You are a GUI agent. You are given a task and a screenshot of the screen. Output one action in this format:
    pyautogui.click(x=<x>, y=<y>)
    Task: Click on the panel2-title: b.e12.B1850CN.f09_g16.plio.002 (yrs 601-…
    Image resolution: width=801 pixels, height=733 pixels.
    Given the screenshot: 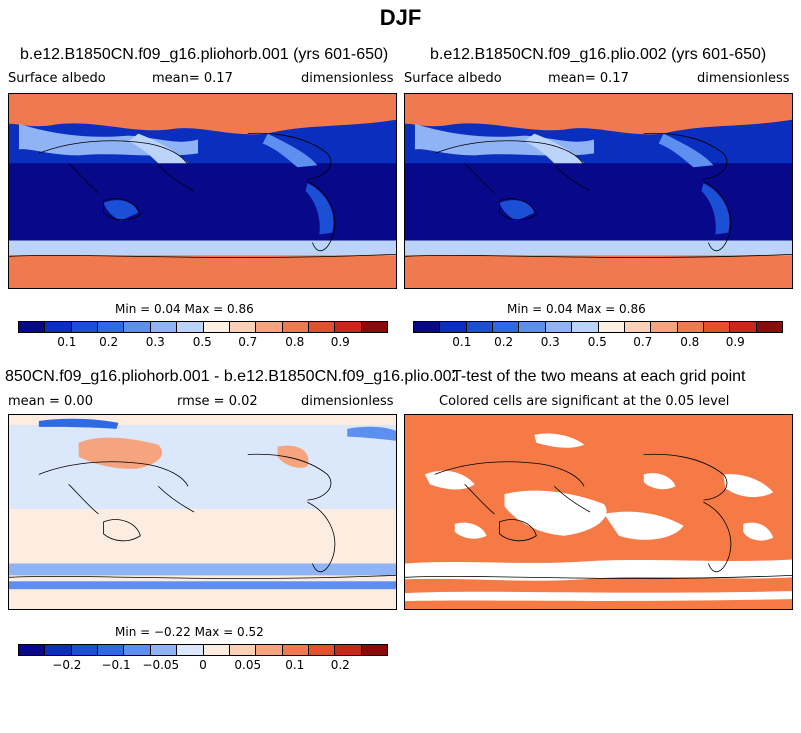 What is the action you would take?
    pyautogui.click(x=598, y=54)
    